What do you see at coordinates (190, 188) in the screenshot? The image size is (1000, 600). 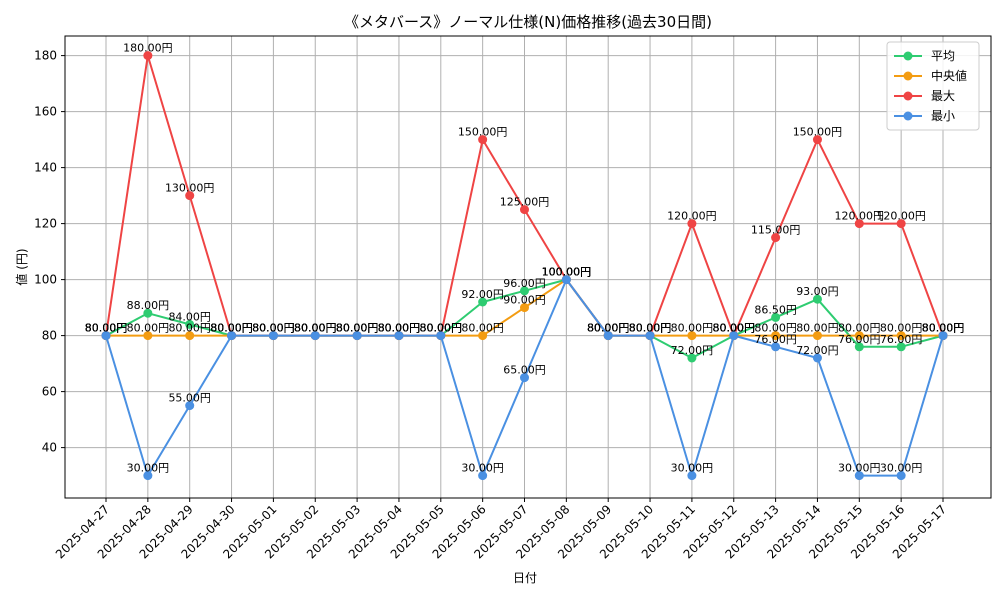 I see `data-label: 130.00円` at bounding box center [190, 188].